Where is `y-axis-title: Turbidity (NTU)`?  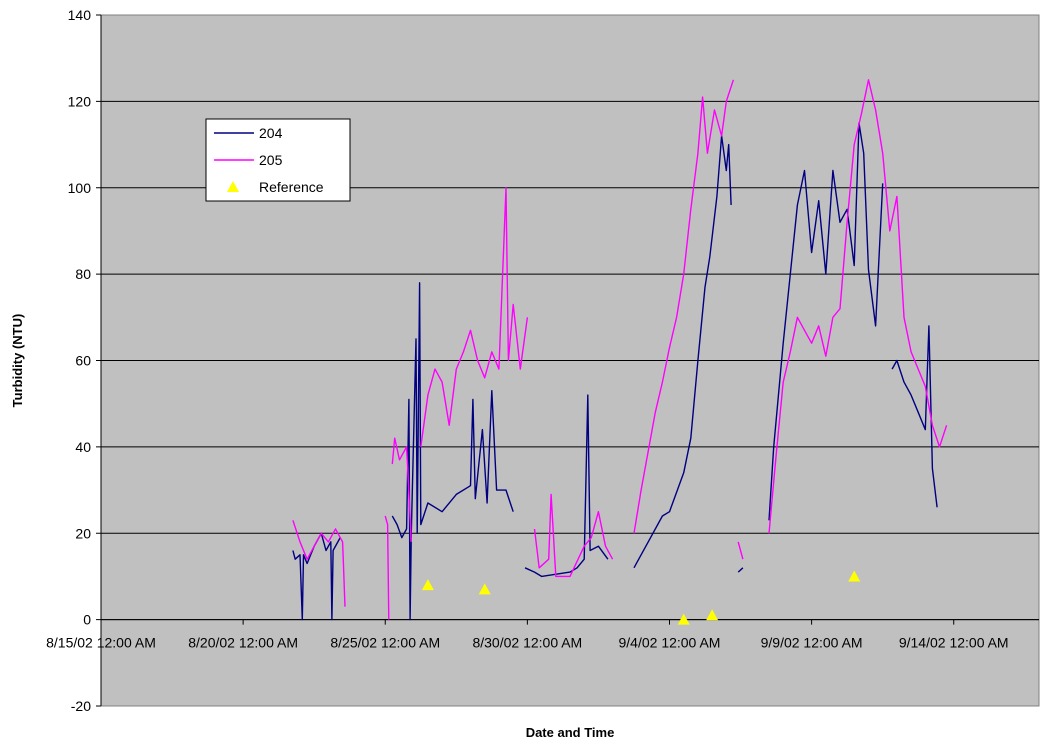 y-axis-title: Turbidity (NTU) is located at coordinates (17, 361).